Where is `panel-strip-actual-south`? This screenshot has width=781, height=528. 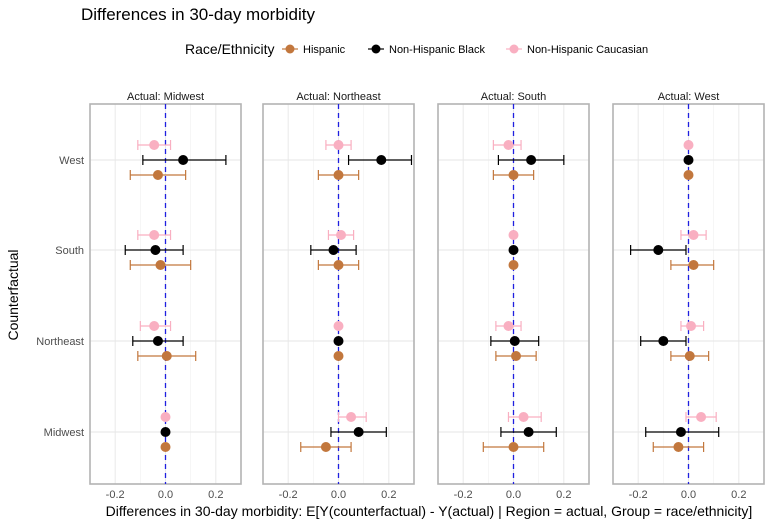 panel-strip-actual-south is located at coordinates (513, 95).